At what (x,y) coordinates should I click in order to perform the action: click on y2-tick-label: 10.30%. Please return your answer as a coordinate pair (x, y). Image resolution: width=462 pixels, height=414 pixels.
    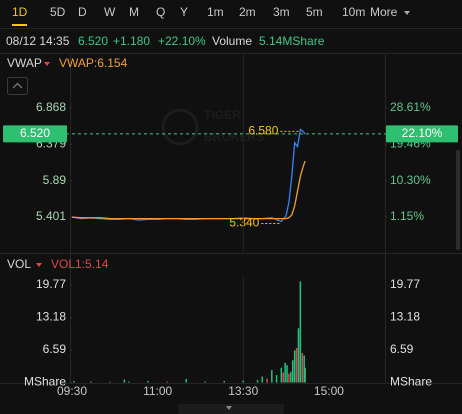
    Looking at the image, I should click on (410, 180).